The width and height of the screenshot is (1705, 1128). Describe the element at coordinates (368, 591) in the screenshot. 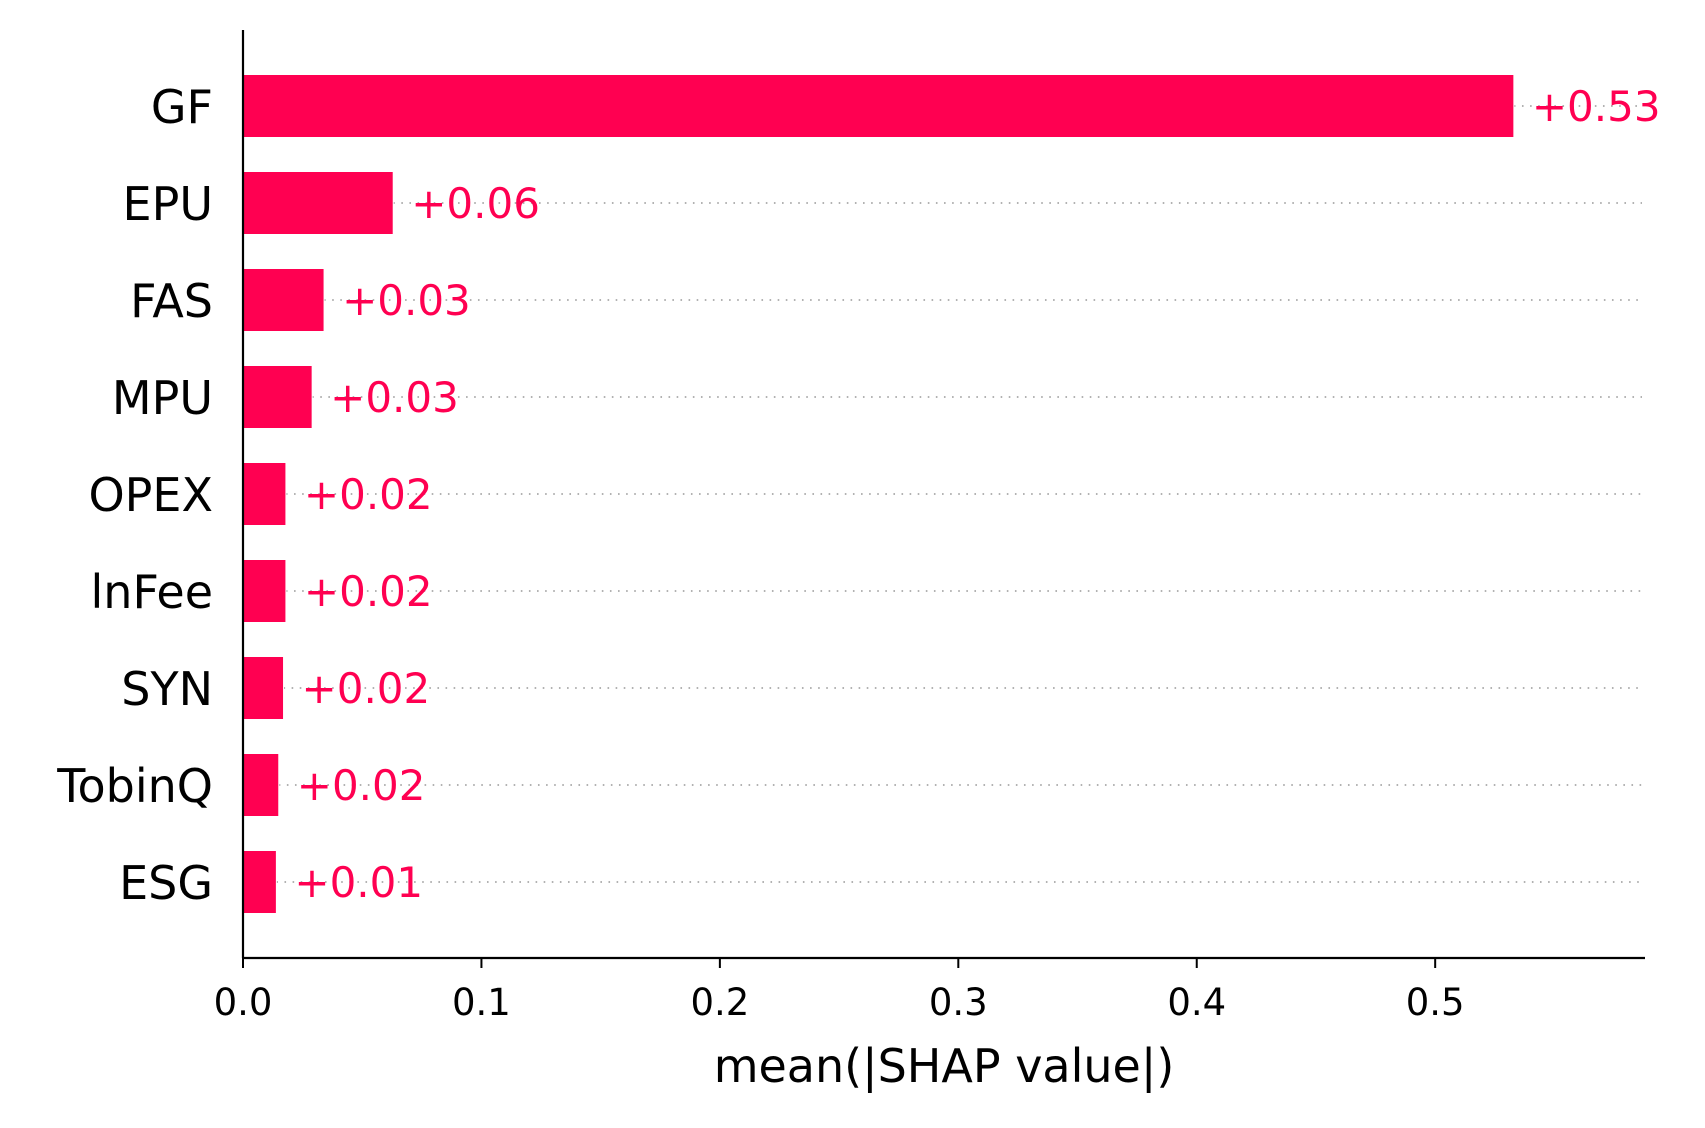

I see `value-label-lnFee: +0.02` at that location.